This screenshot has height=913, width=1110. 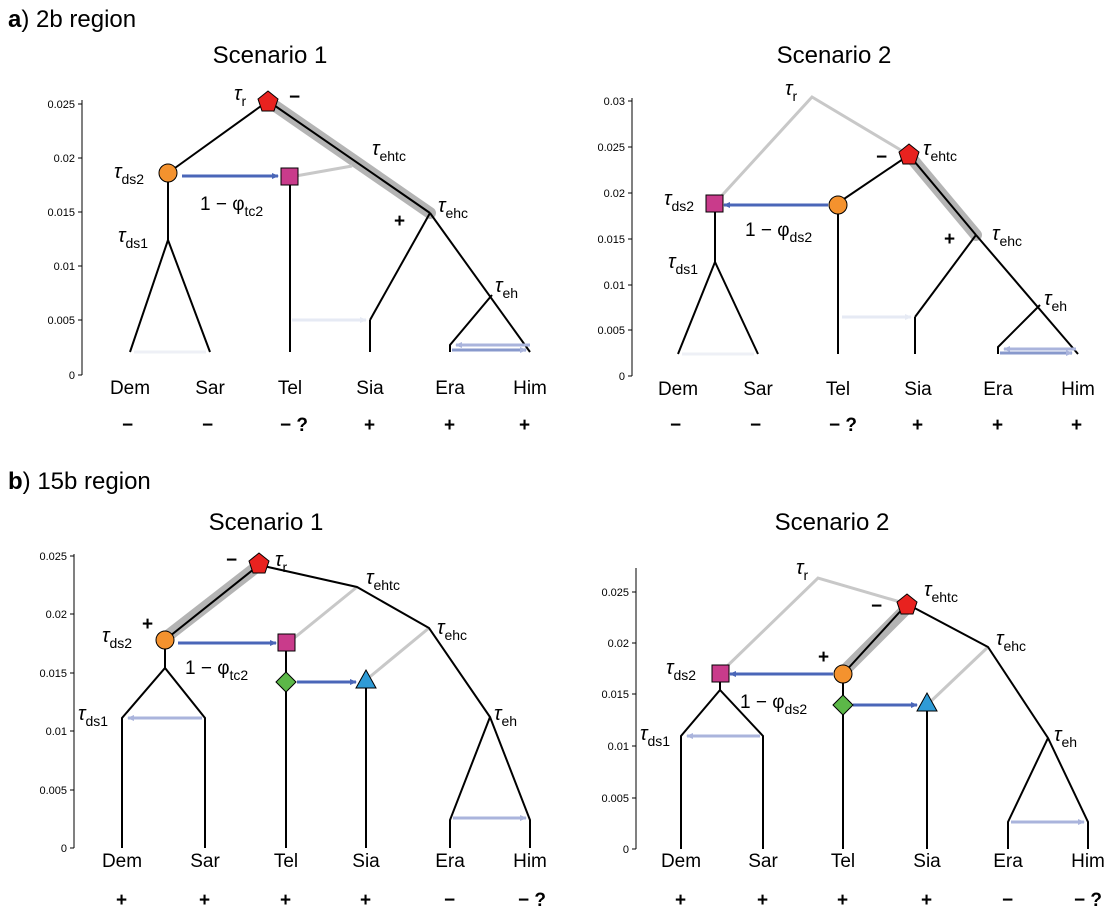 What do you see at coordinates (927, 701) in the screenshot?
I see `triangle-marker` at bounding box center [927, 701].